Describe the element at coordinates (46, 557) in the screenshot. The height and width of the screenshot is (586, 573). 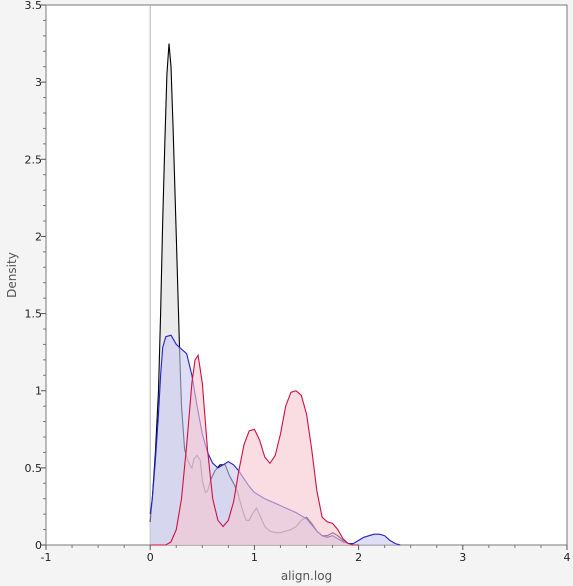
I see `x-tick-label: -1` at that location.